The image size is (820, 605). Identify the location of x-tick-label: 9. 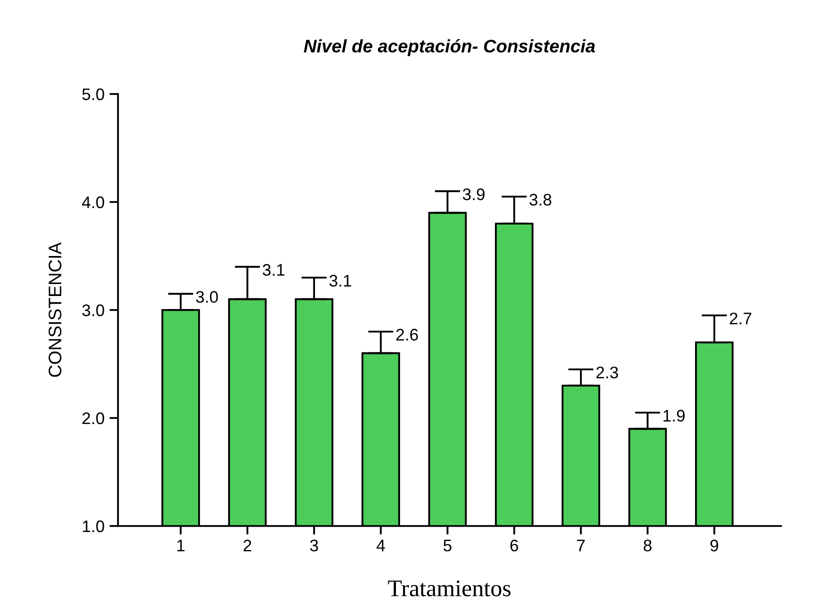
(714, 546).